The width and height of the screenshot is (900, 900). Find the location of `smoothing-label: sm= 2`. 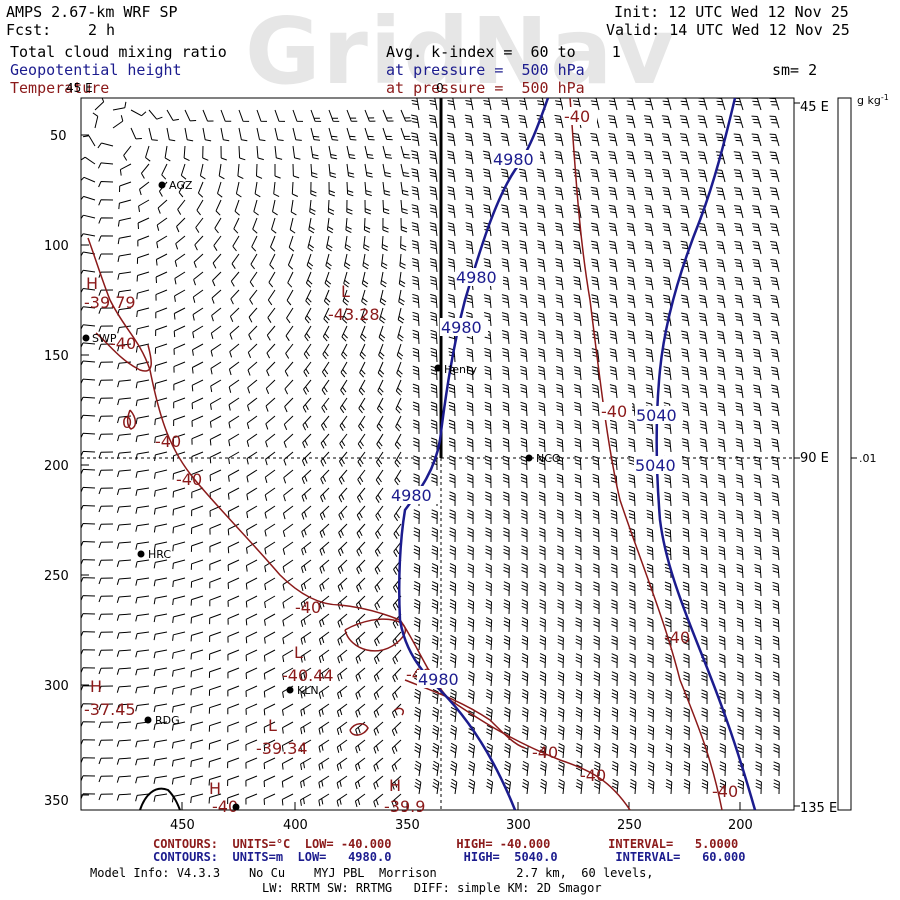

smoothing-label: sm= 2 is located at coordinates (795, 70).